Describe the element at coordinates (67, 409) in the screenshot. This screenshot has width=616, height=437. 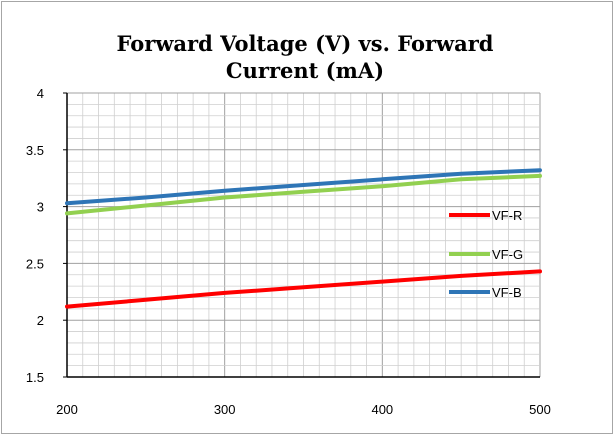
I see `x-tick-label: 200` at that location.